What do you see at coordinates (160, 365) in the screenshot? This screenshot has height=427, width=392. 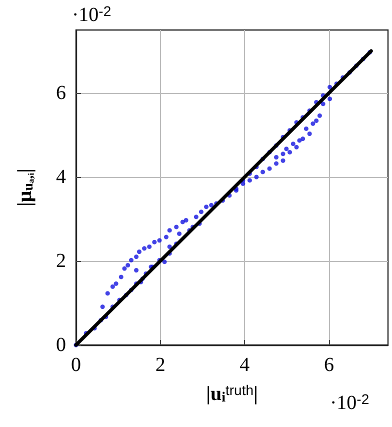 I see `x-tick-label: 2` at bounding box center [160, 365].